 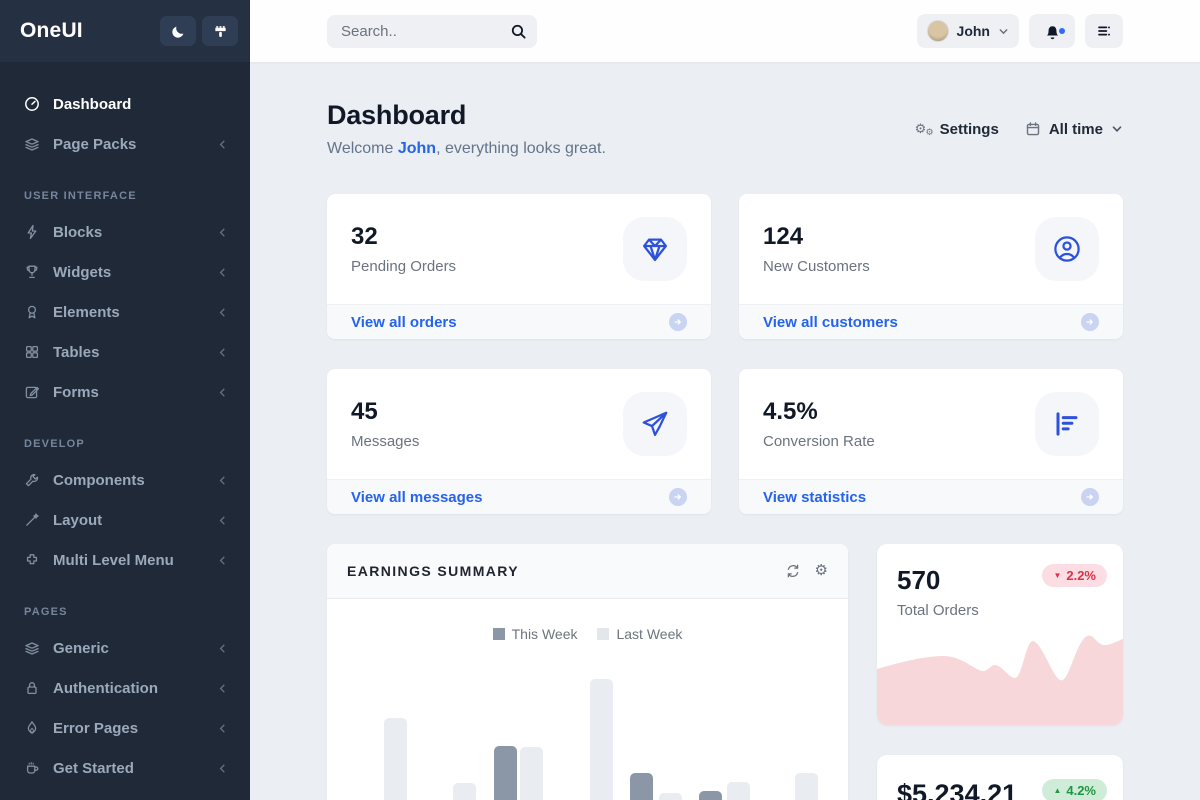 I want to click on stat-footer-link: View all customers, so click(x=931, y=321).